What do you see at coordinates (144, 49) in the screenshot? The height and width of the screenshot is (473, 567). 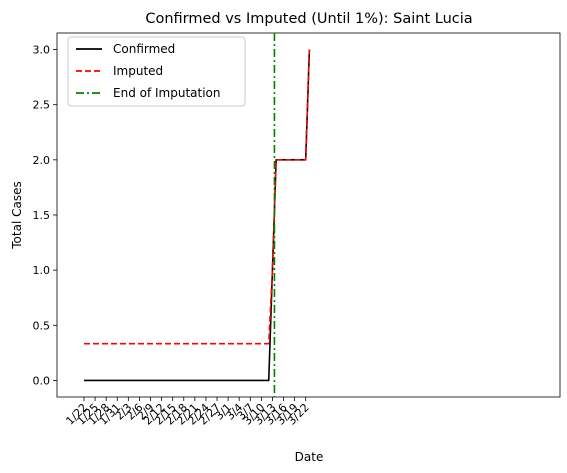 I see `legend-confirmed-label: Confirmed` at bounding box center [144, 49].